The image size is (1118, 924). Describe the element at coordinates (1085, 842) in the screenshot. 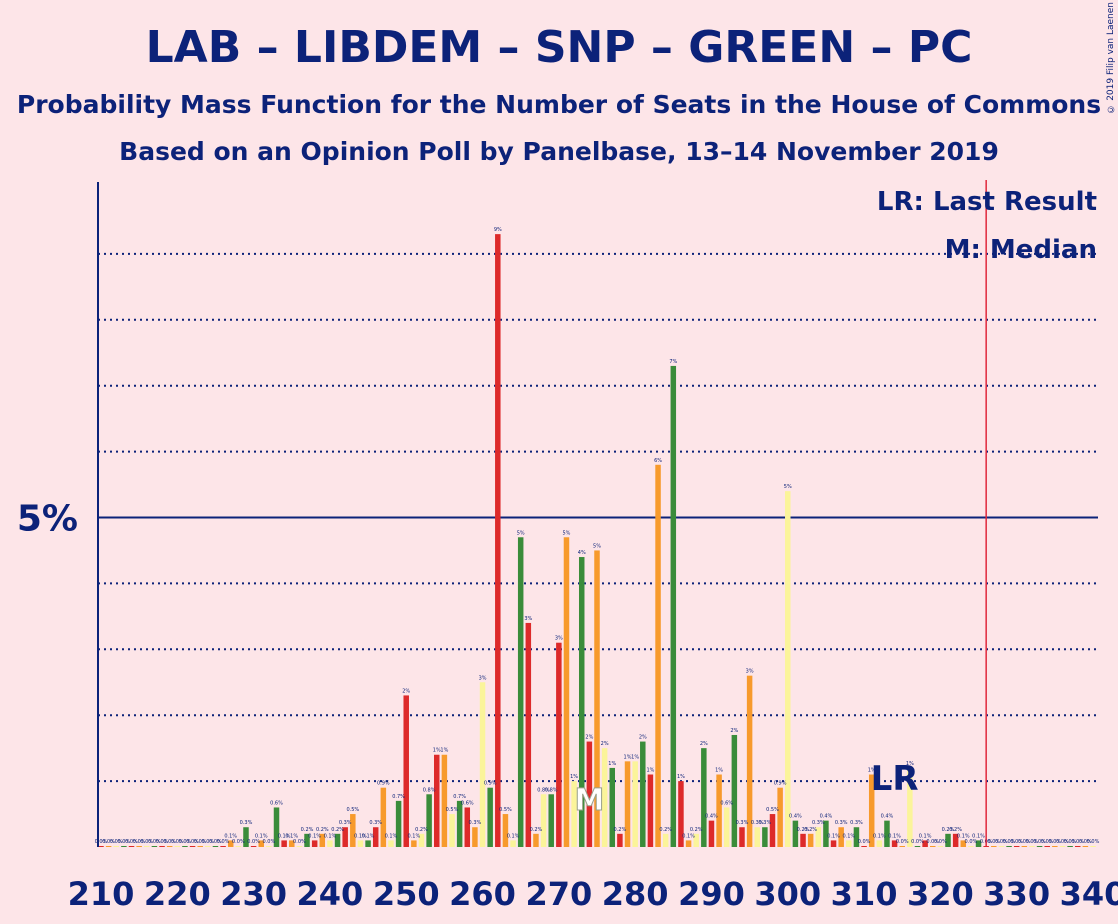

I see `bar-label-339: 0.0%` at that location.